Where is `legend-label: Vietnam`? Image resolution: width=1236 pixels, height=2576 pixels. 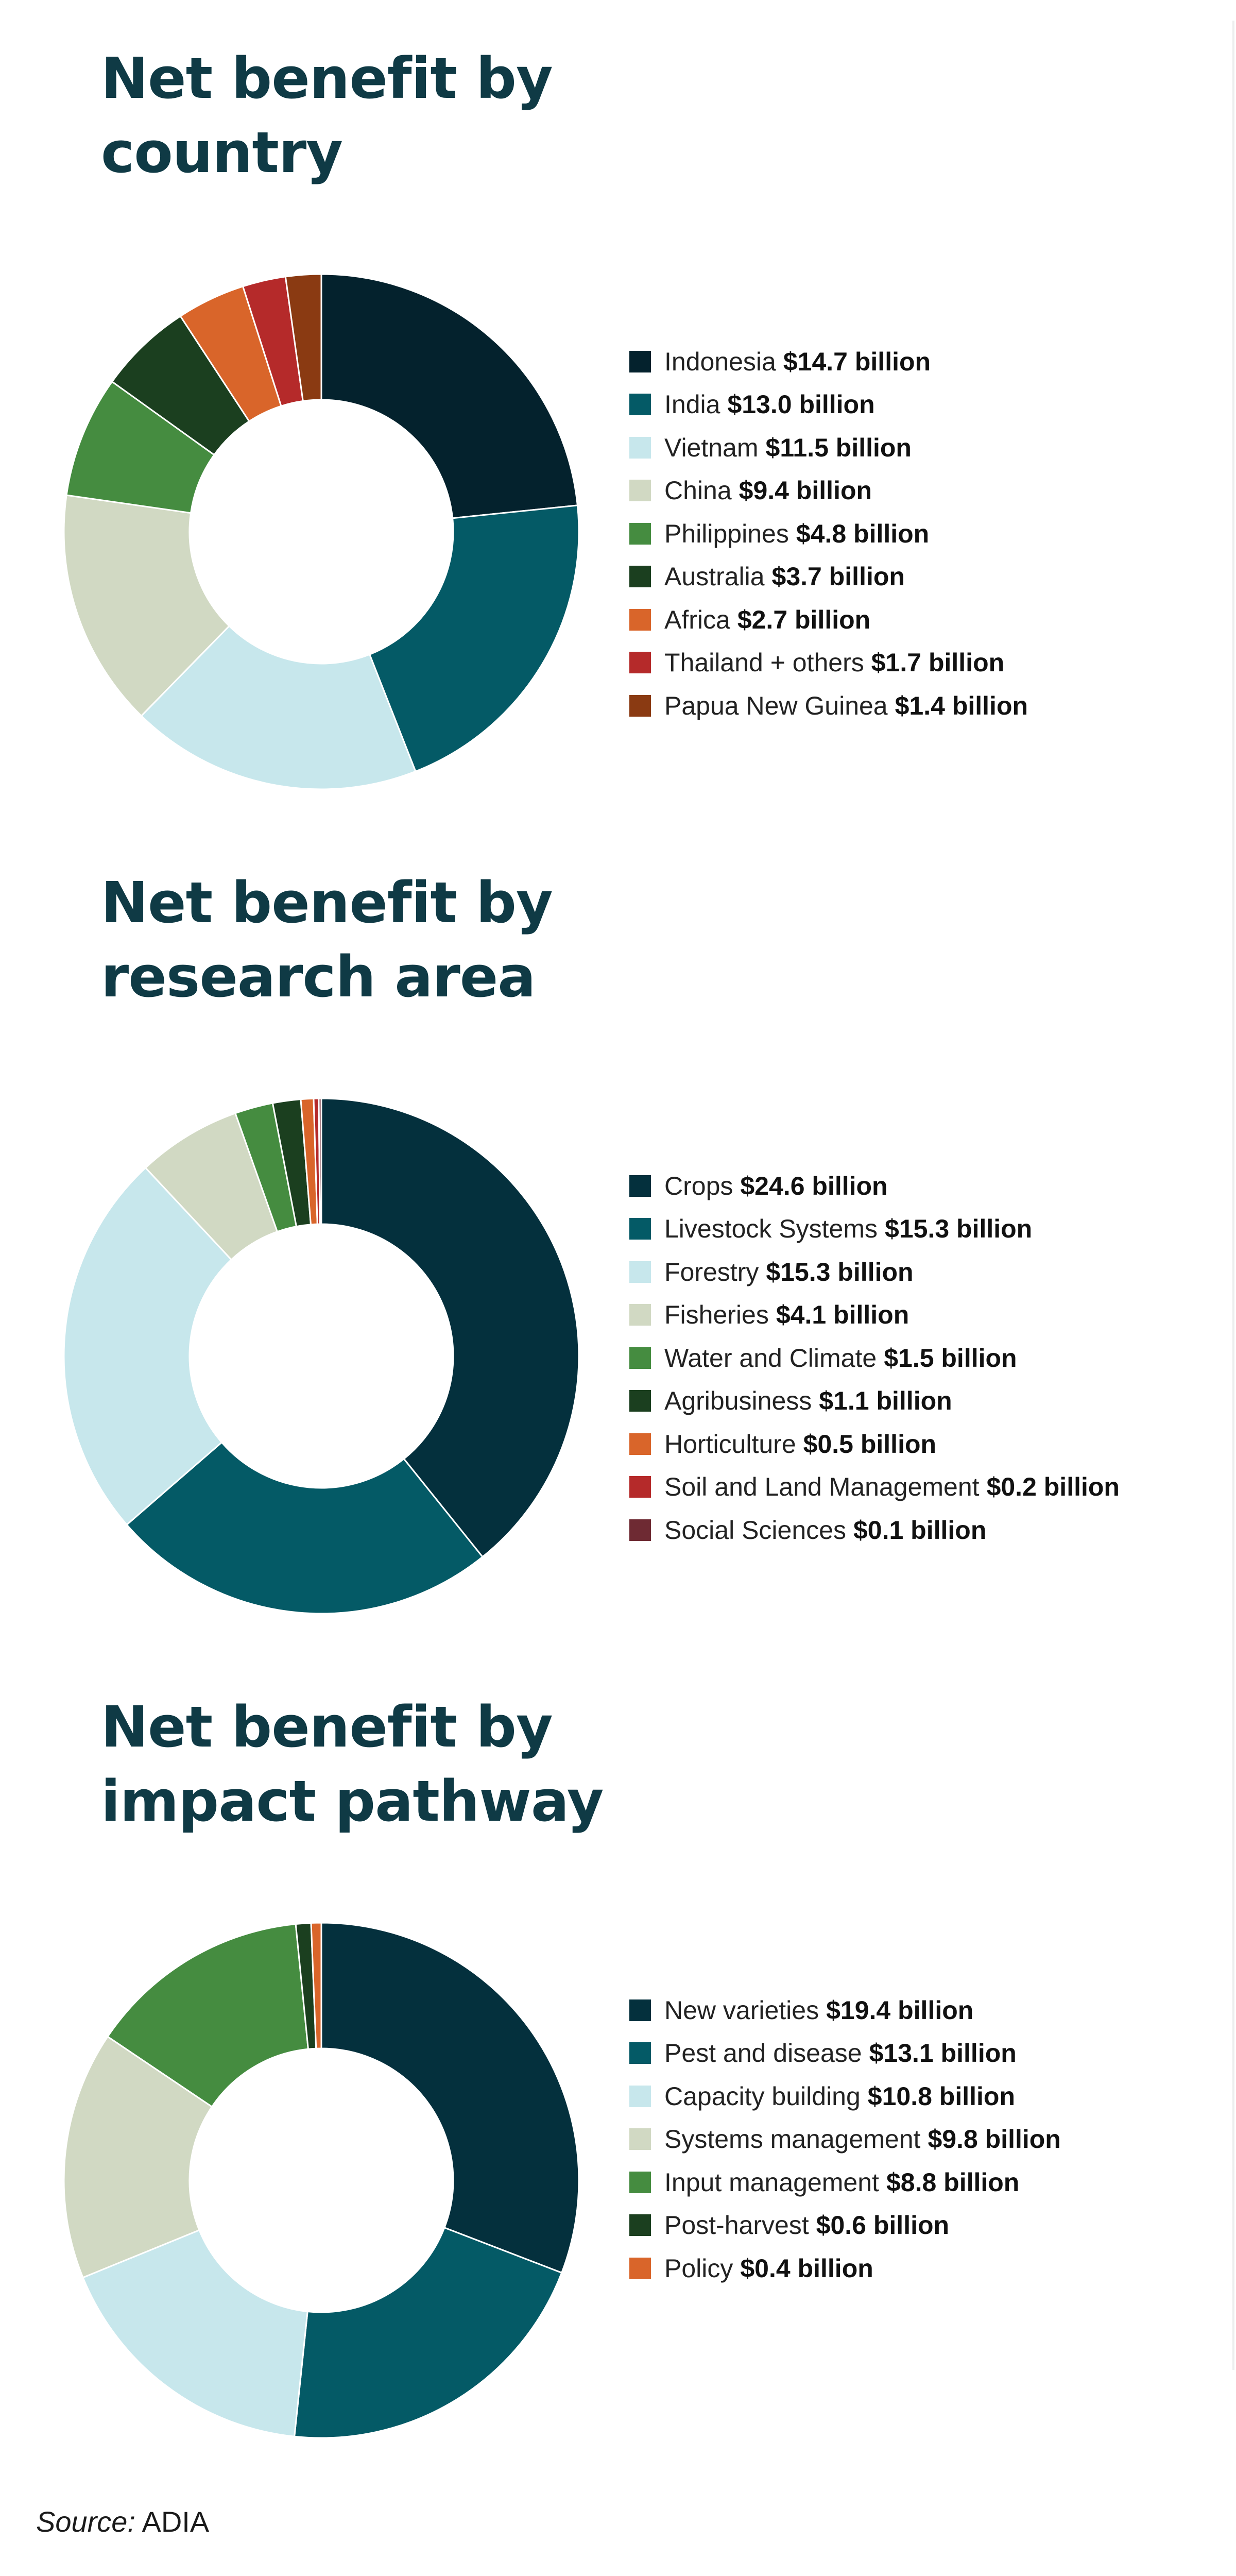
legend-label: Vietnam is located at coordinates (711, 447).